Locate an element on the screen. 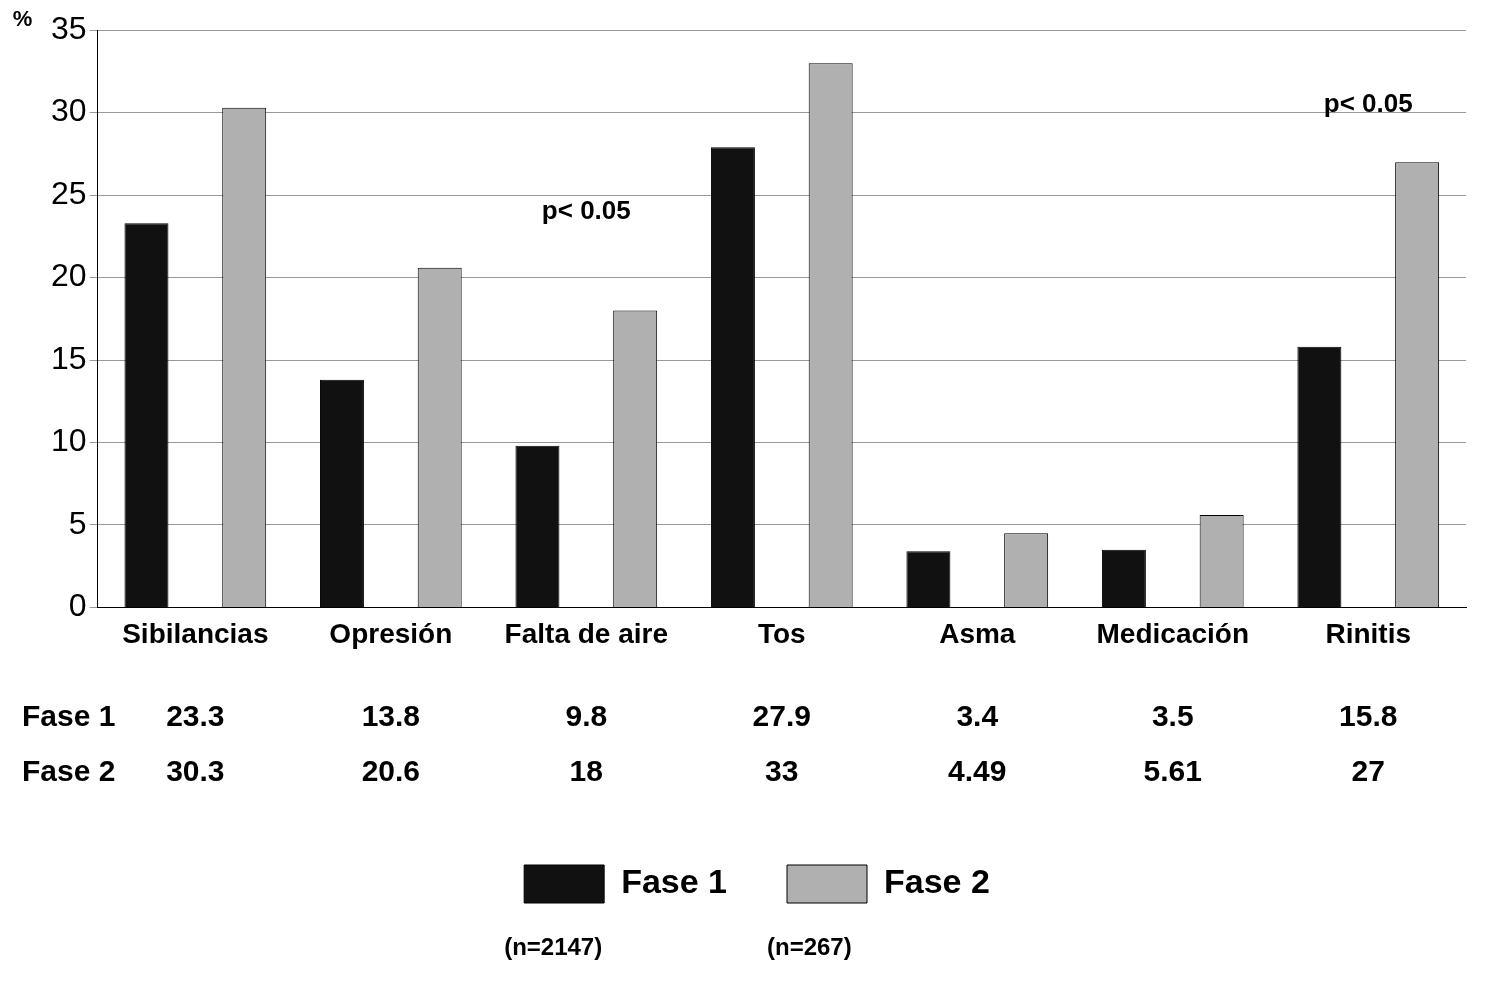 The height and width of the screenshot is (993, 1494). x-tick-label: Asma is located at coordinates (977, 633).